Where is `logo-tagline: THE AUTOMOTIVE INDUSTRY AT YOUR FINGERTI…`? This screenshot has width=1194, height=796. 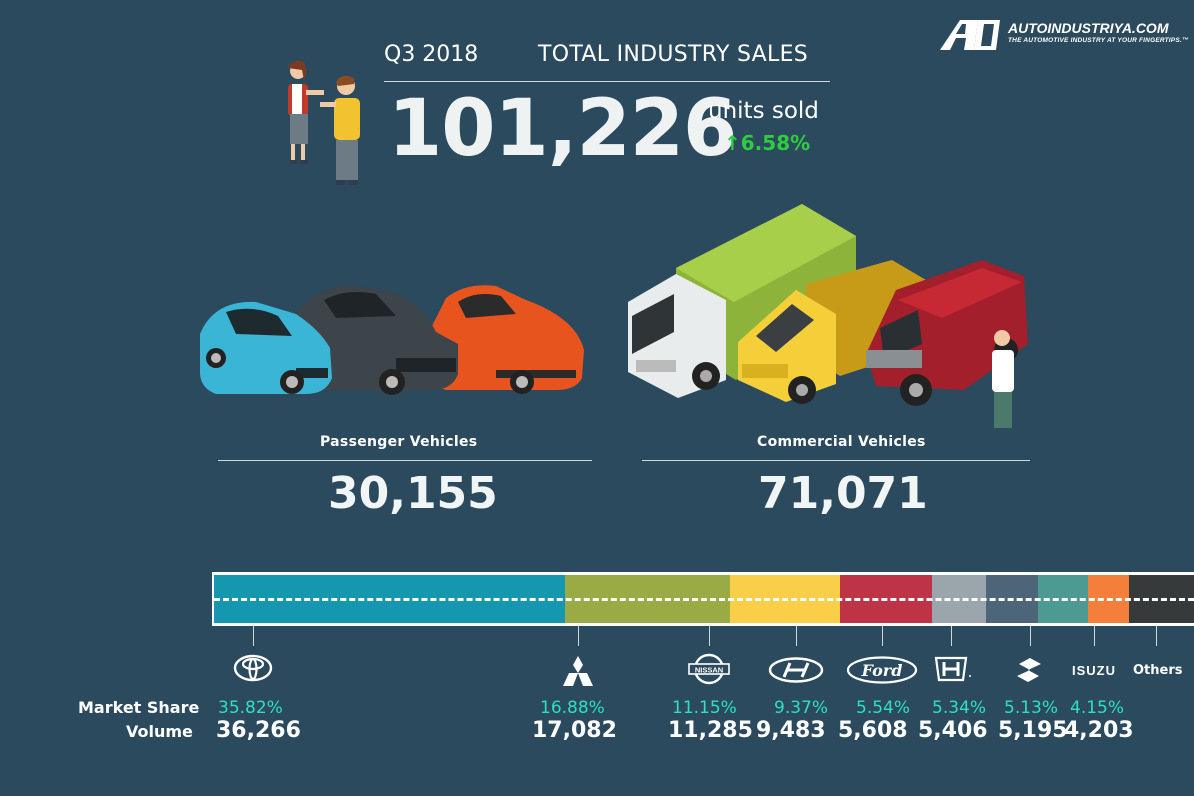
logo-tagline: THE AUTOMOTIVE INDUSTRY AT YOUR FINGERTI… is located at coordinates (1098, 40).